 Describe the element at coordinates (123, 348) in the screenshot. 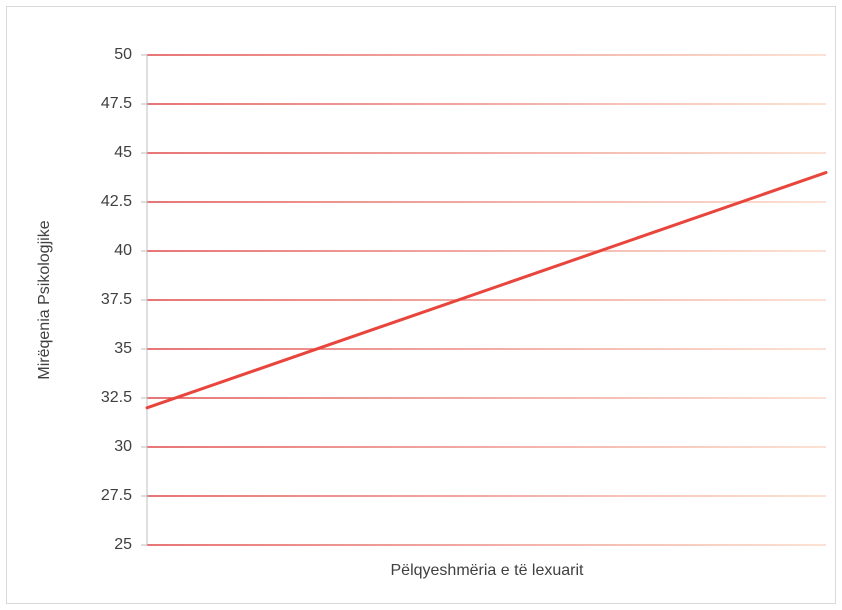

I see `y-tick-label: 35` at that location.